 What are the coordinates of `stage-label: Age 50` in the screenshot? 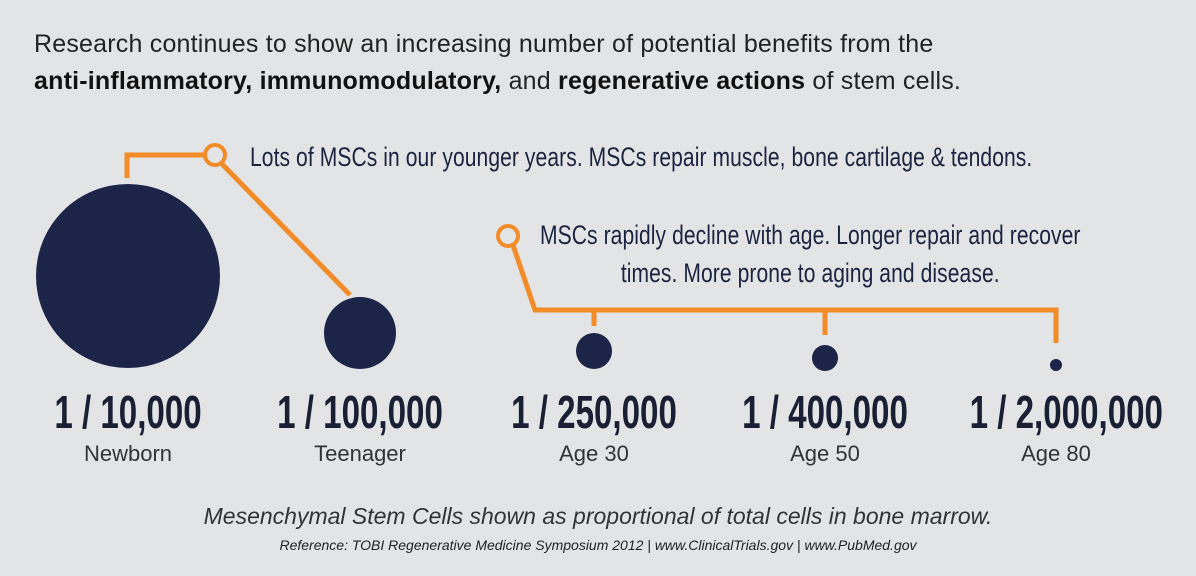 It's located at (825, 453).